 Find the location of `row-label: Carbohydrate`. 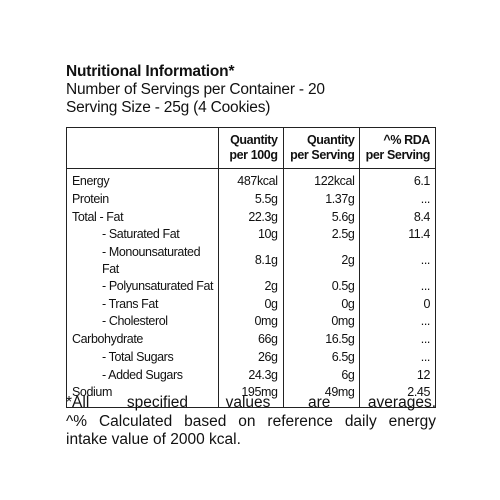

row-label: Carbohydrate is located at coordinates (107, 339).